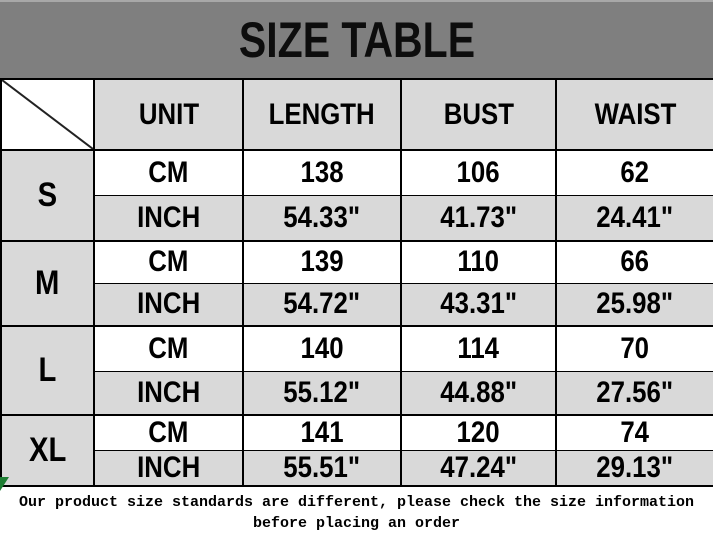  What do you see at coordinates (47, 283) in the screenshot?
I see `size-label-m: M` at bounding box center [47, 283].